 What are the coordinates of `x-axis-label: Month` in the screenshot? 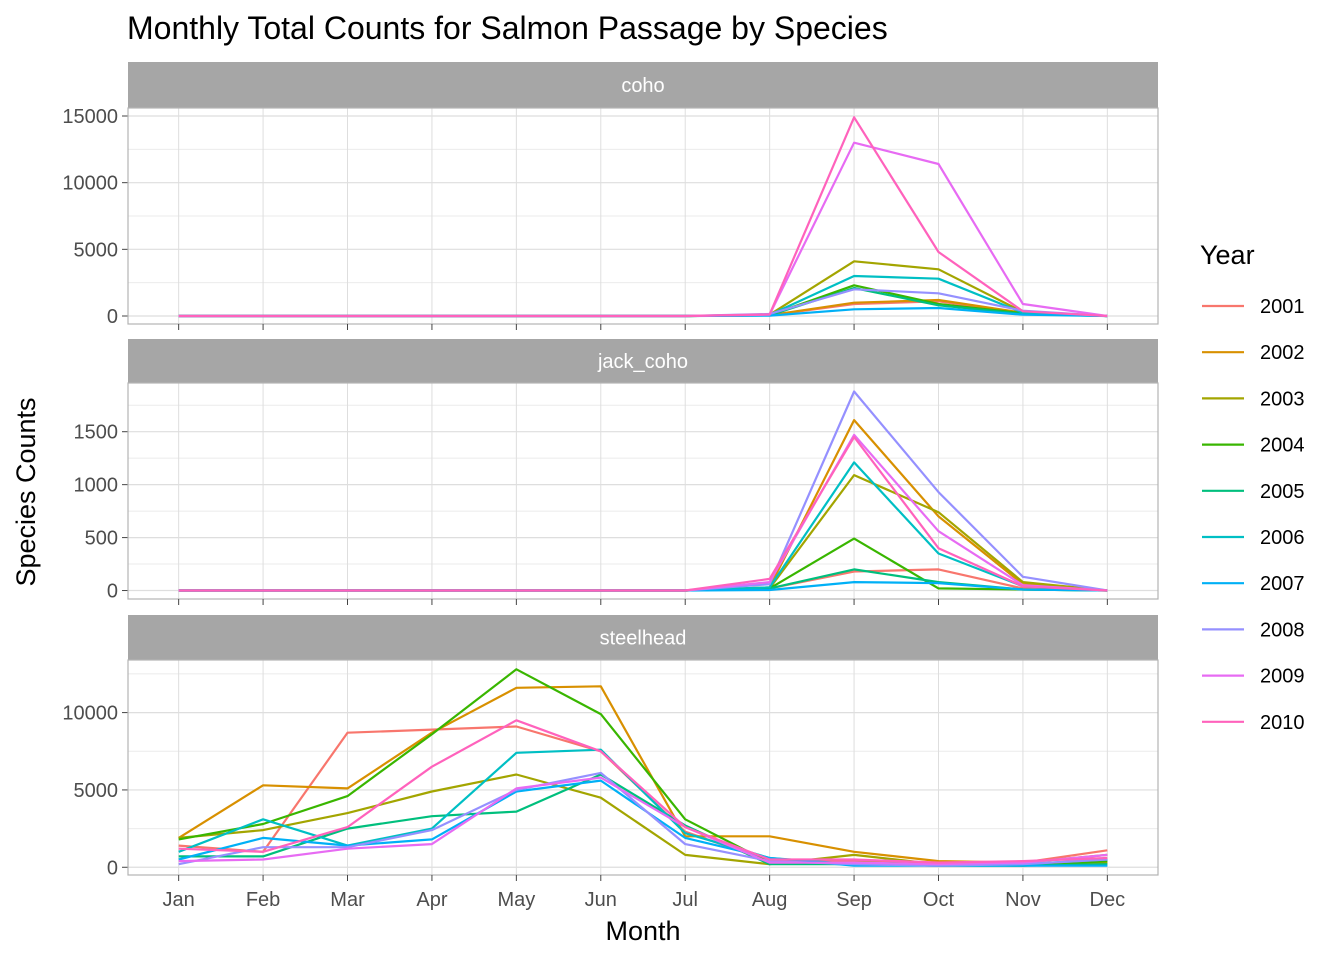 It's located at (642, 931).